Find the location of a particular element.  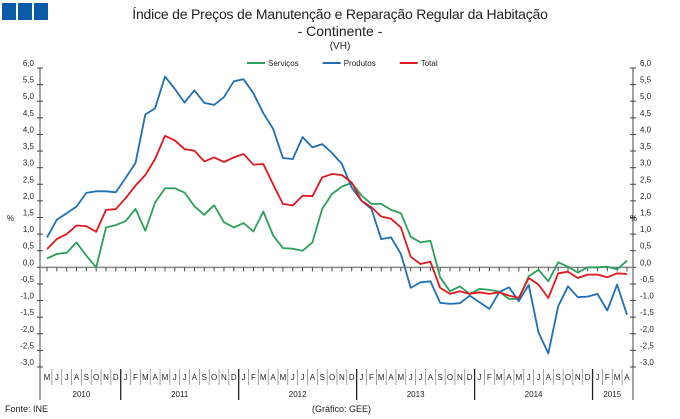

year-label: 2010 is located at coordinates (82, 394).